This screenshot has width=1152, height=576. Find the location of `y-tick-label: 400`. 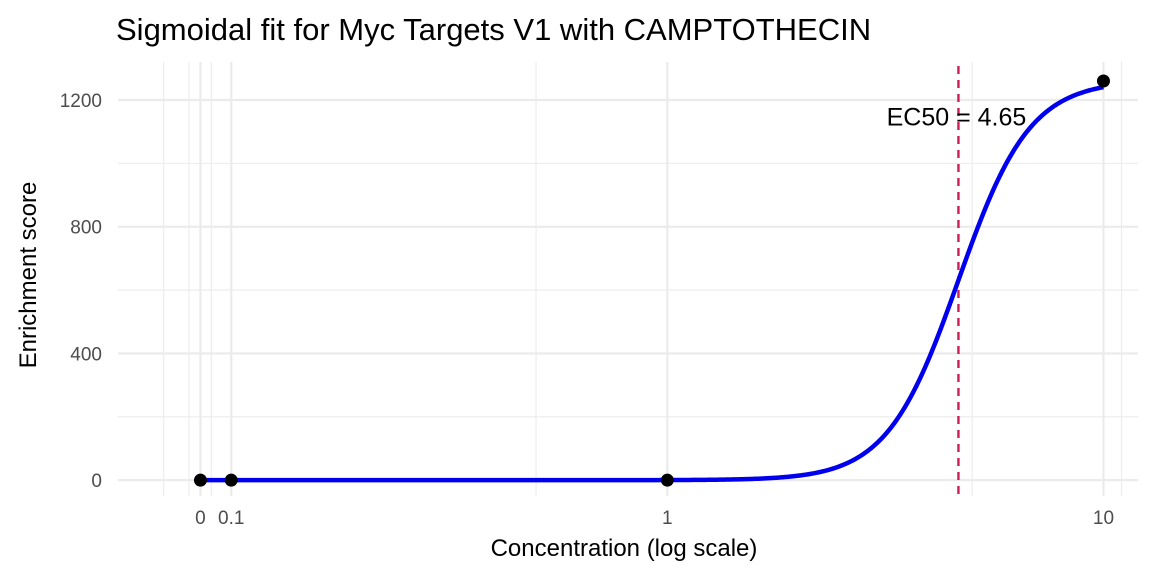

y-tick-label: 400 is located at coordinates (86, 354).